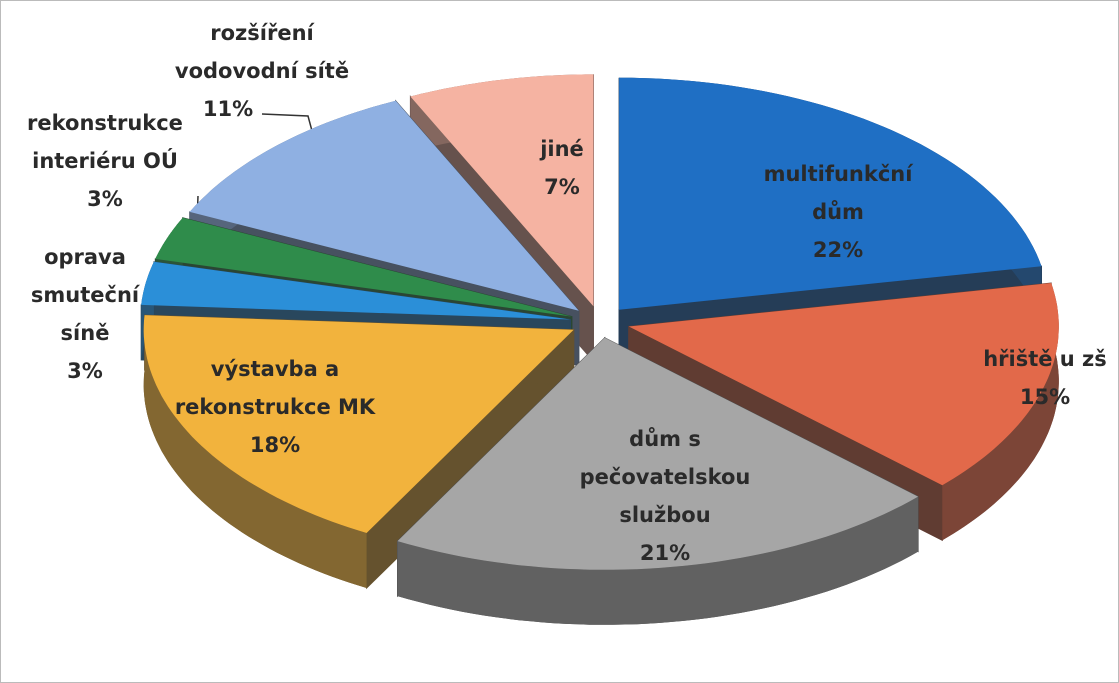  Describe the element at coordinates (561, 149) in the screenshot. I see `slice-label: jiné` at that location.